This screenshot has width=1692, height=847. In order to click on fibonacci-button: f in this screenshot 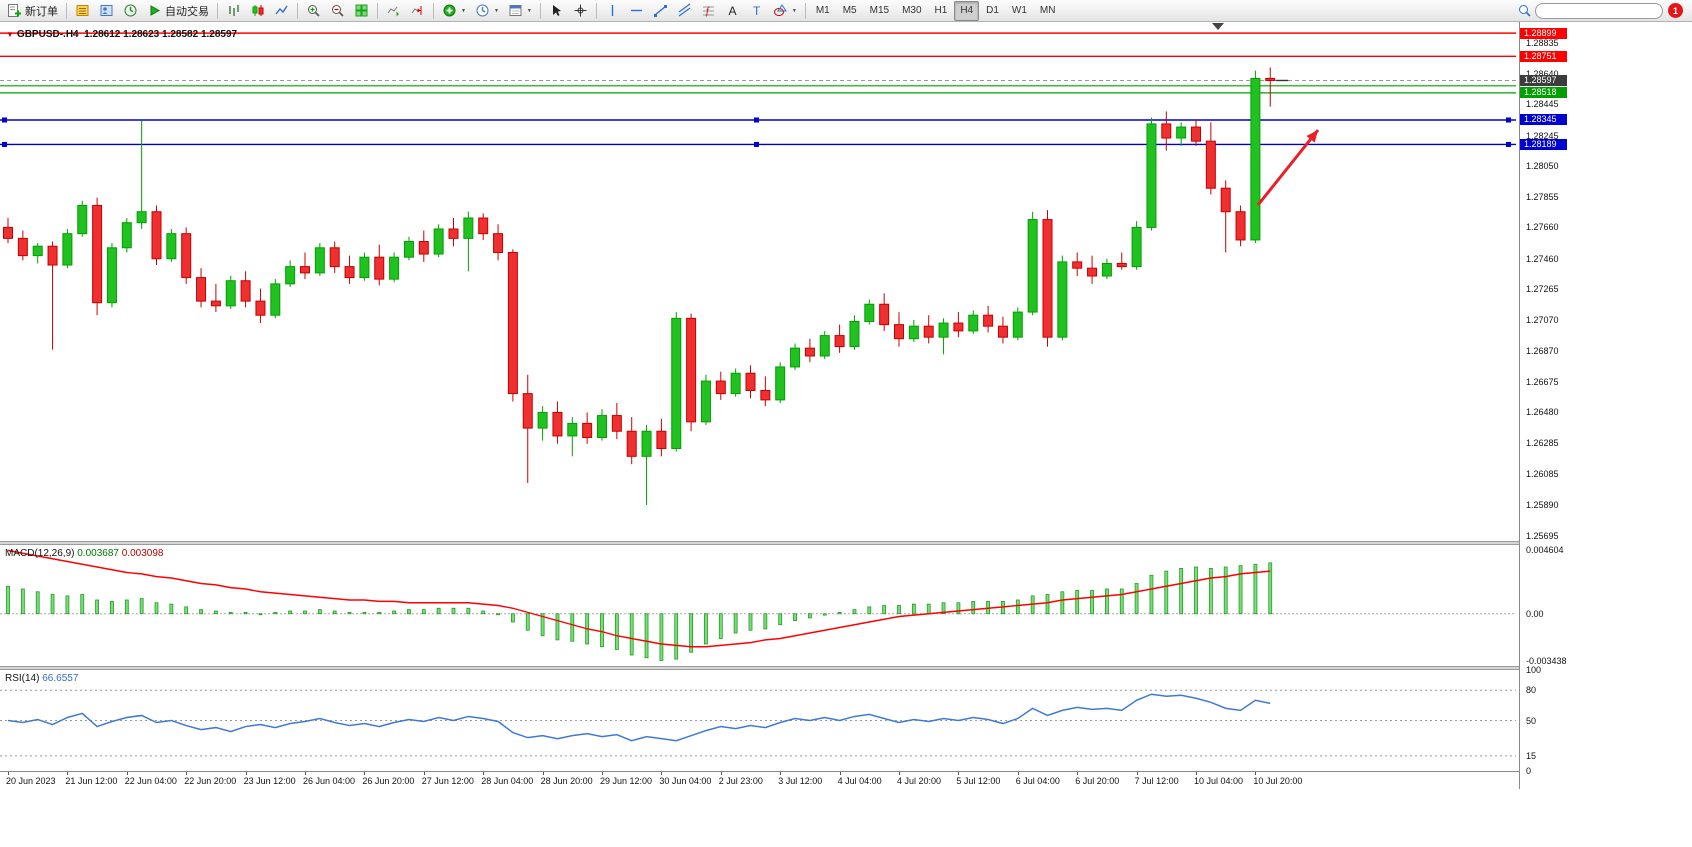, I will do `click(708, 11)`.